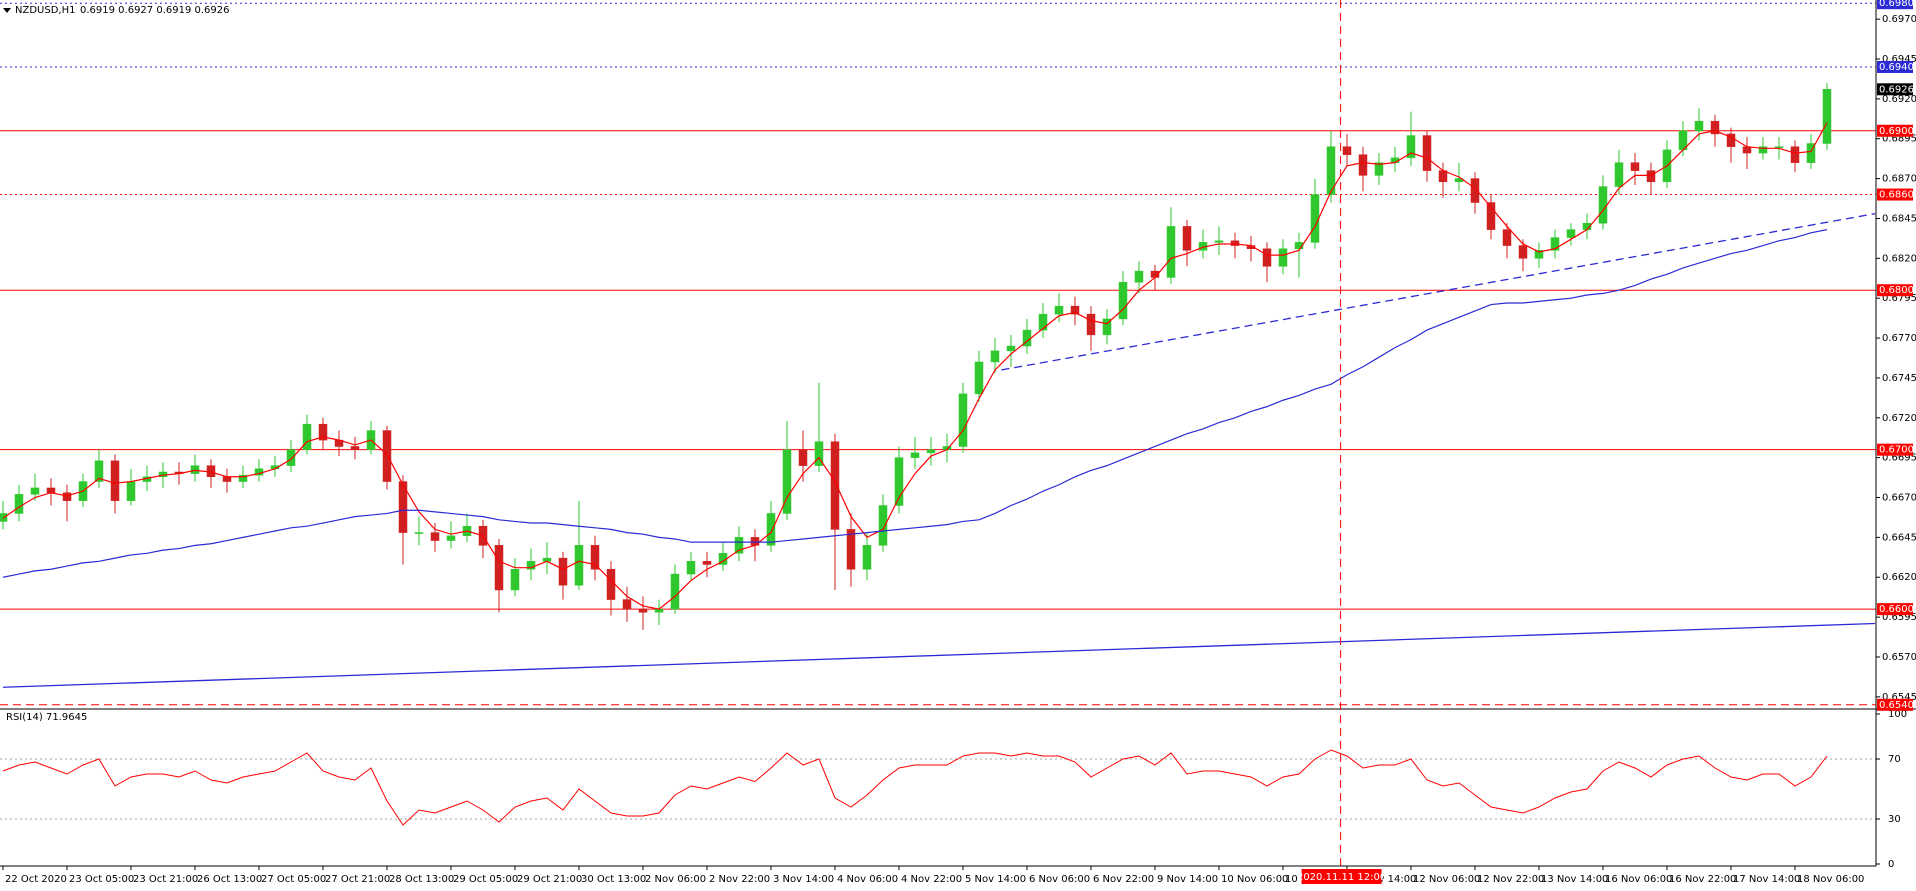  What do you see at coordinates (7, 10) in the screenshot?
I see `collapse-icon` at bounding box center [7, 10].